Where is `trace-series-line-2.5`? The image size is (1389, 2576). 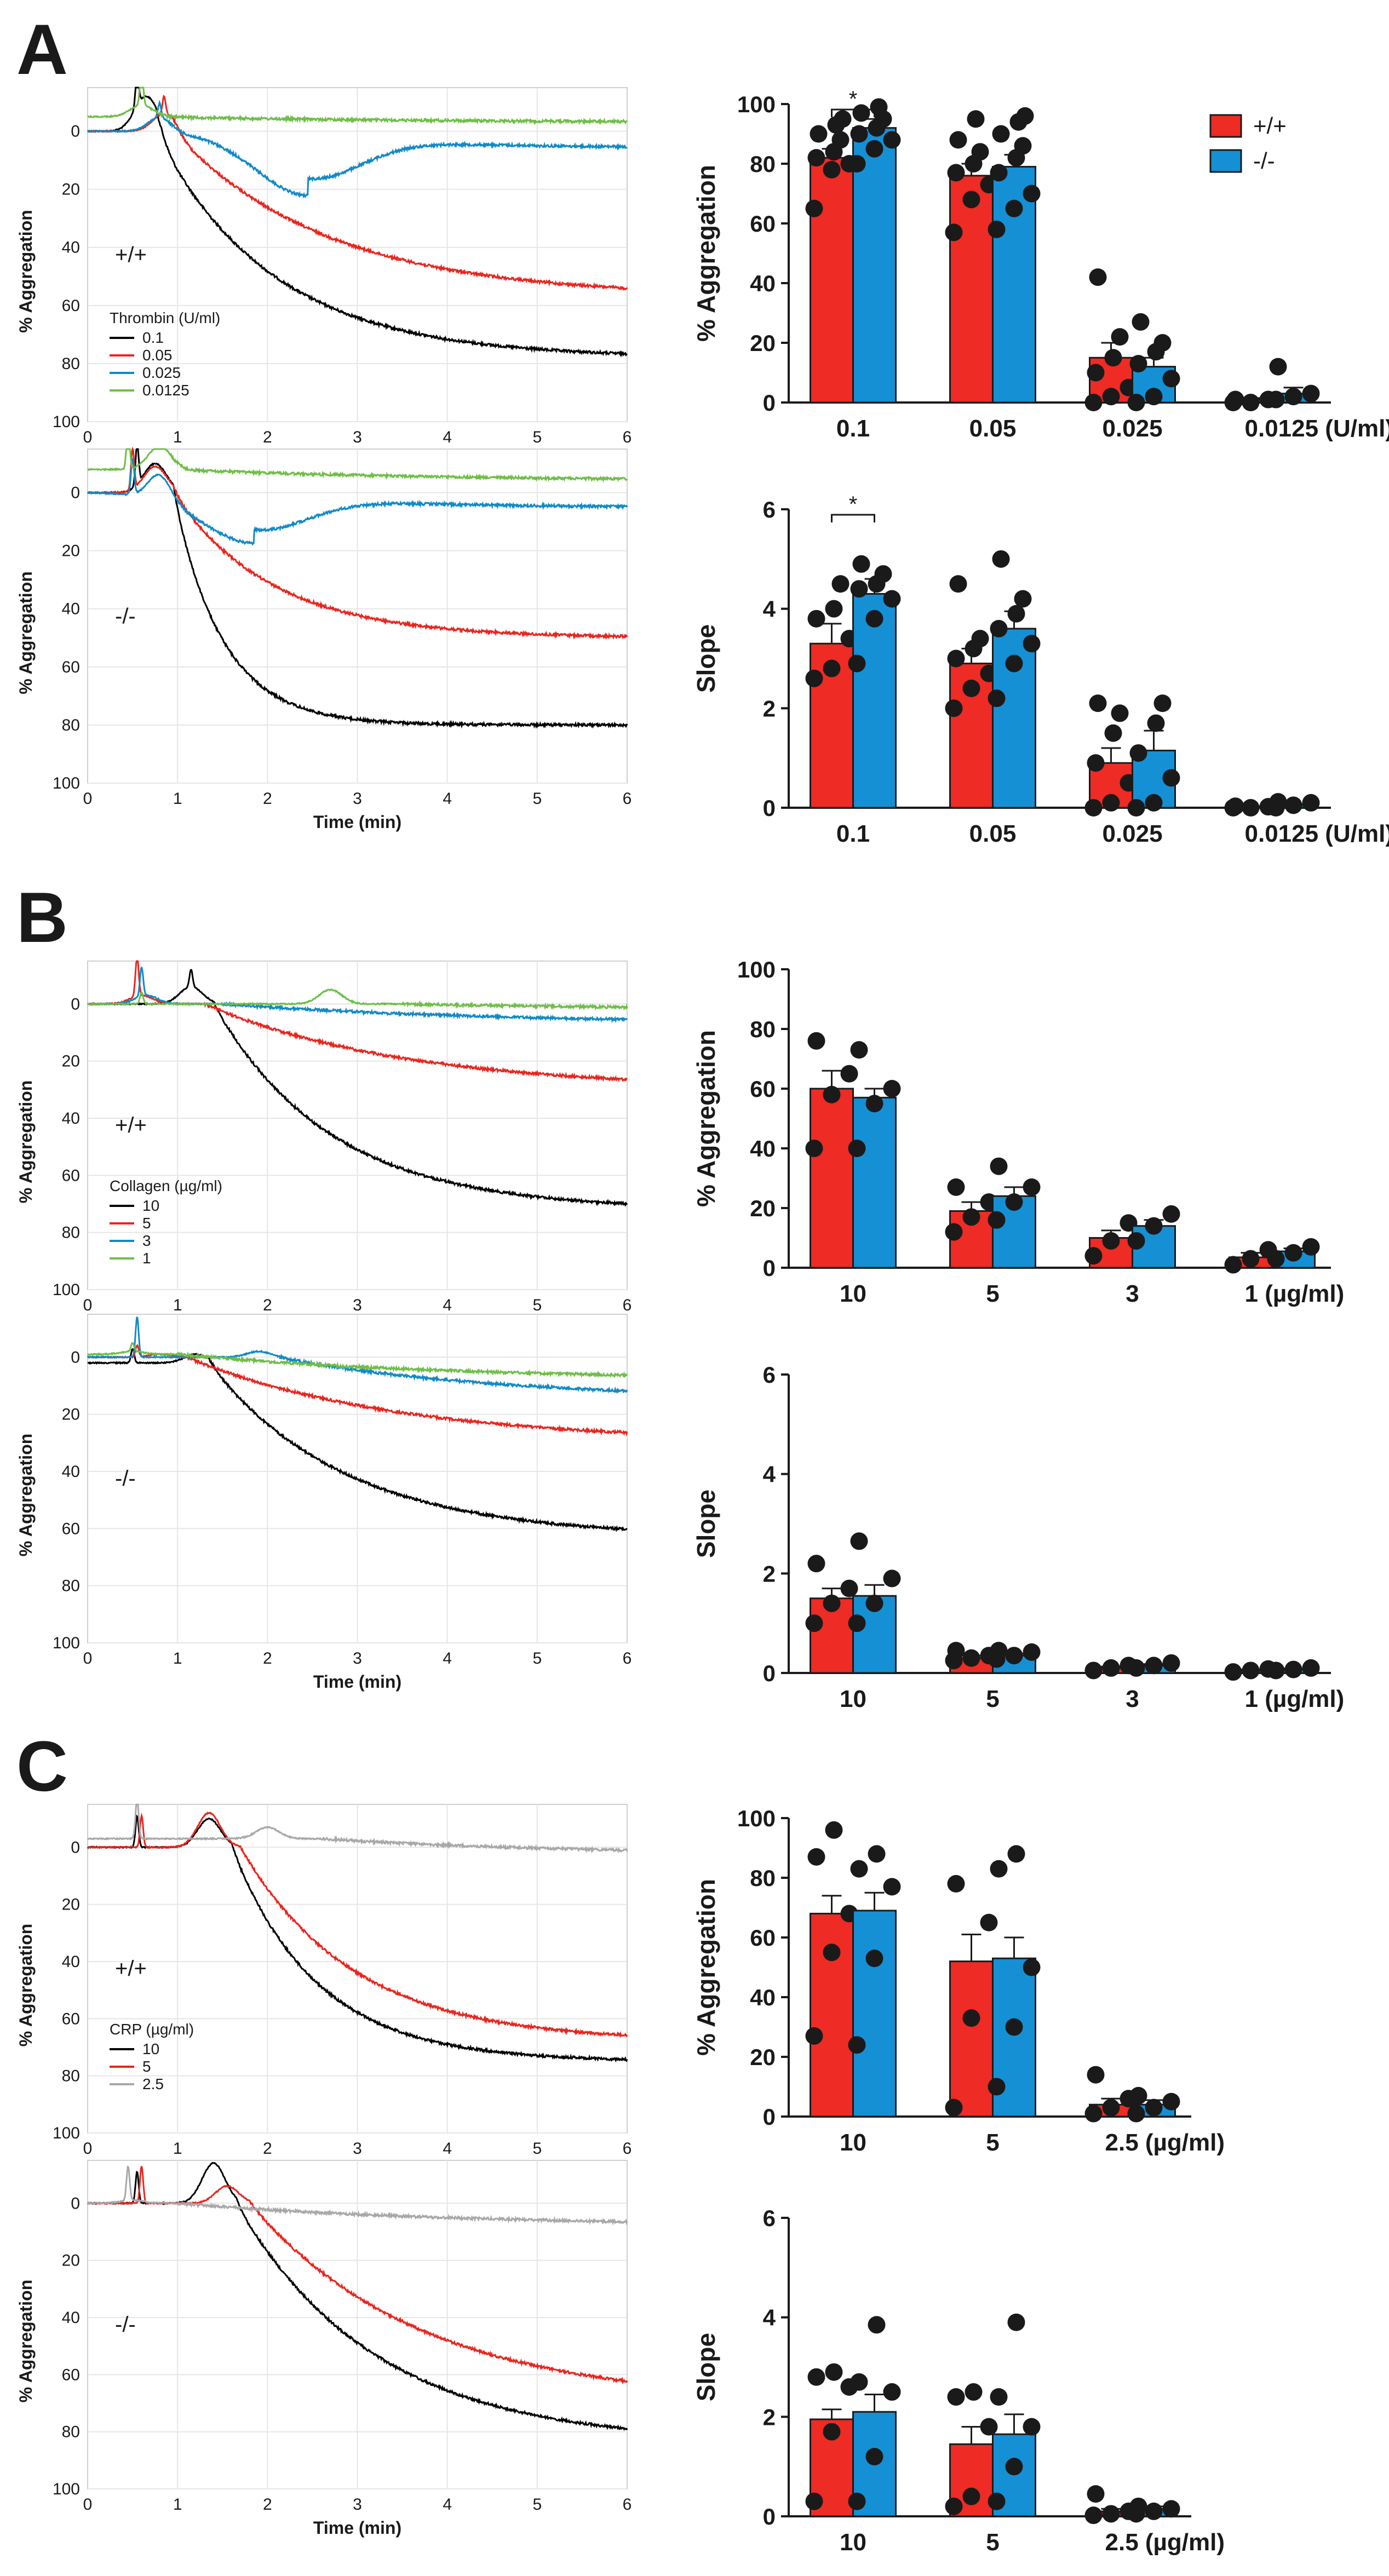
trace-series-line-2.5 is located at coordinates (357, 1829).